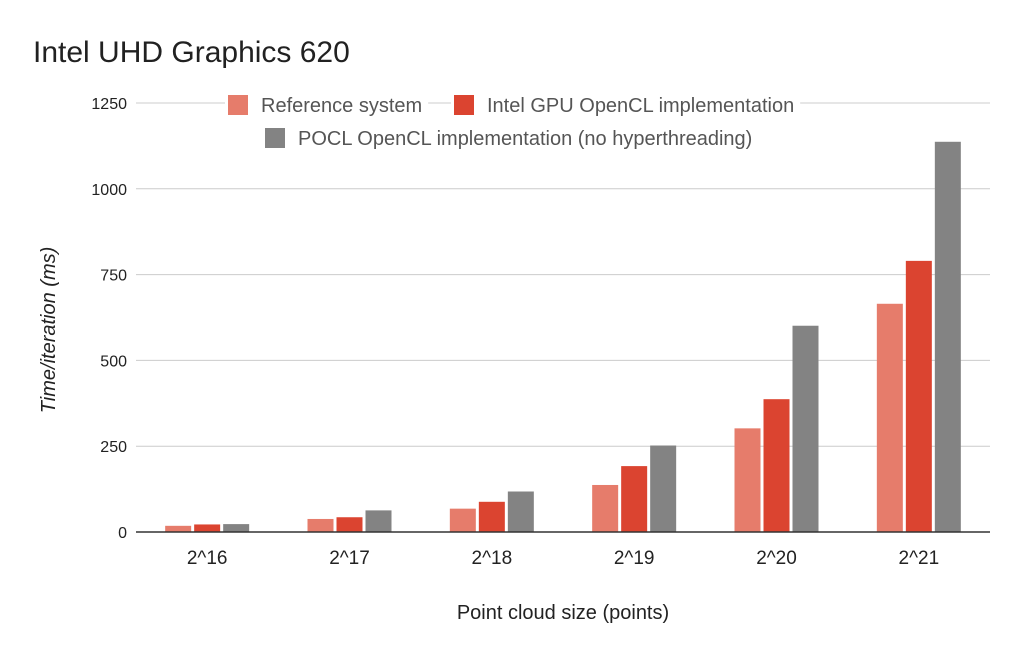 Image resolution: width=1024 pixels, height=662 pixels. I want to click on x-tick-label: 2^21, so click(919, 558).